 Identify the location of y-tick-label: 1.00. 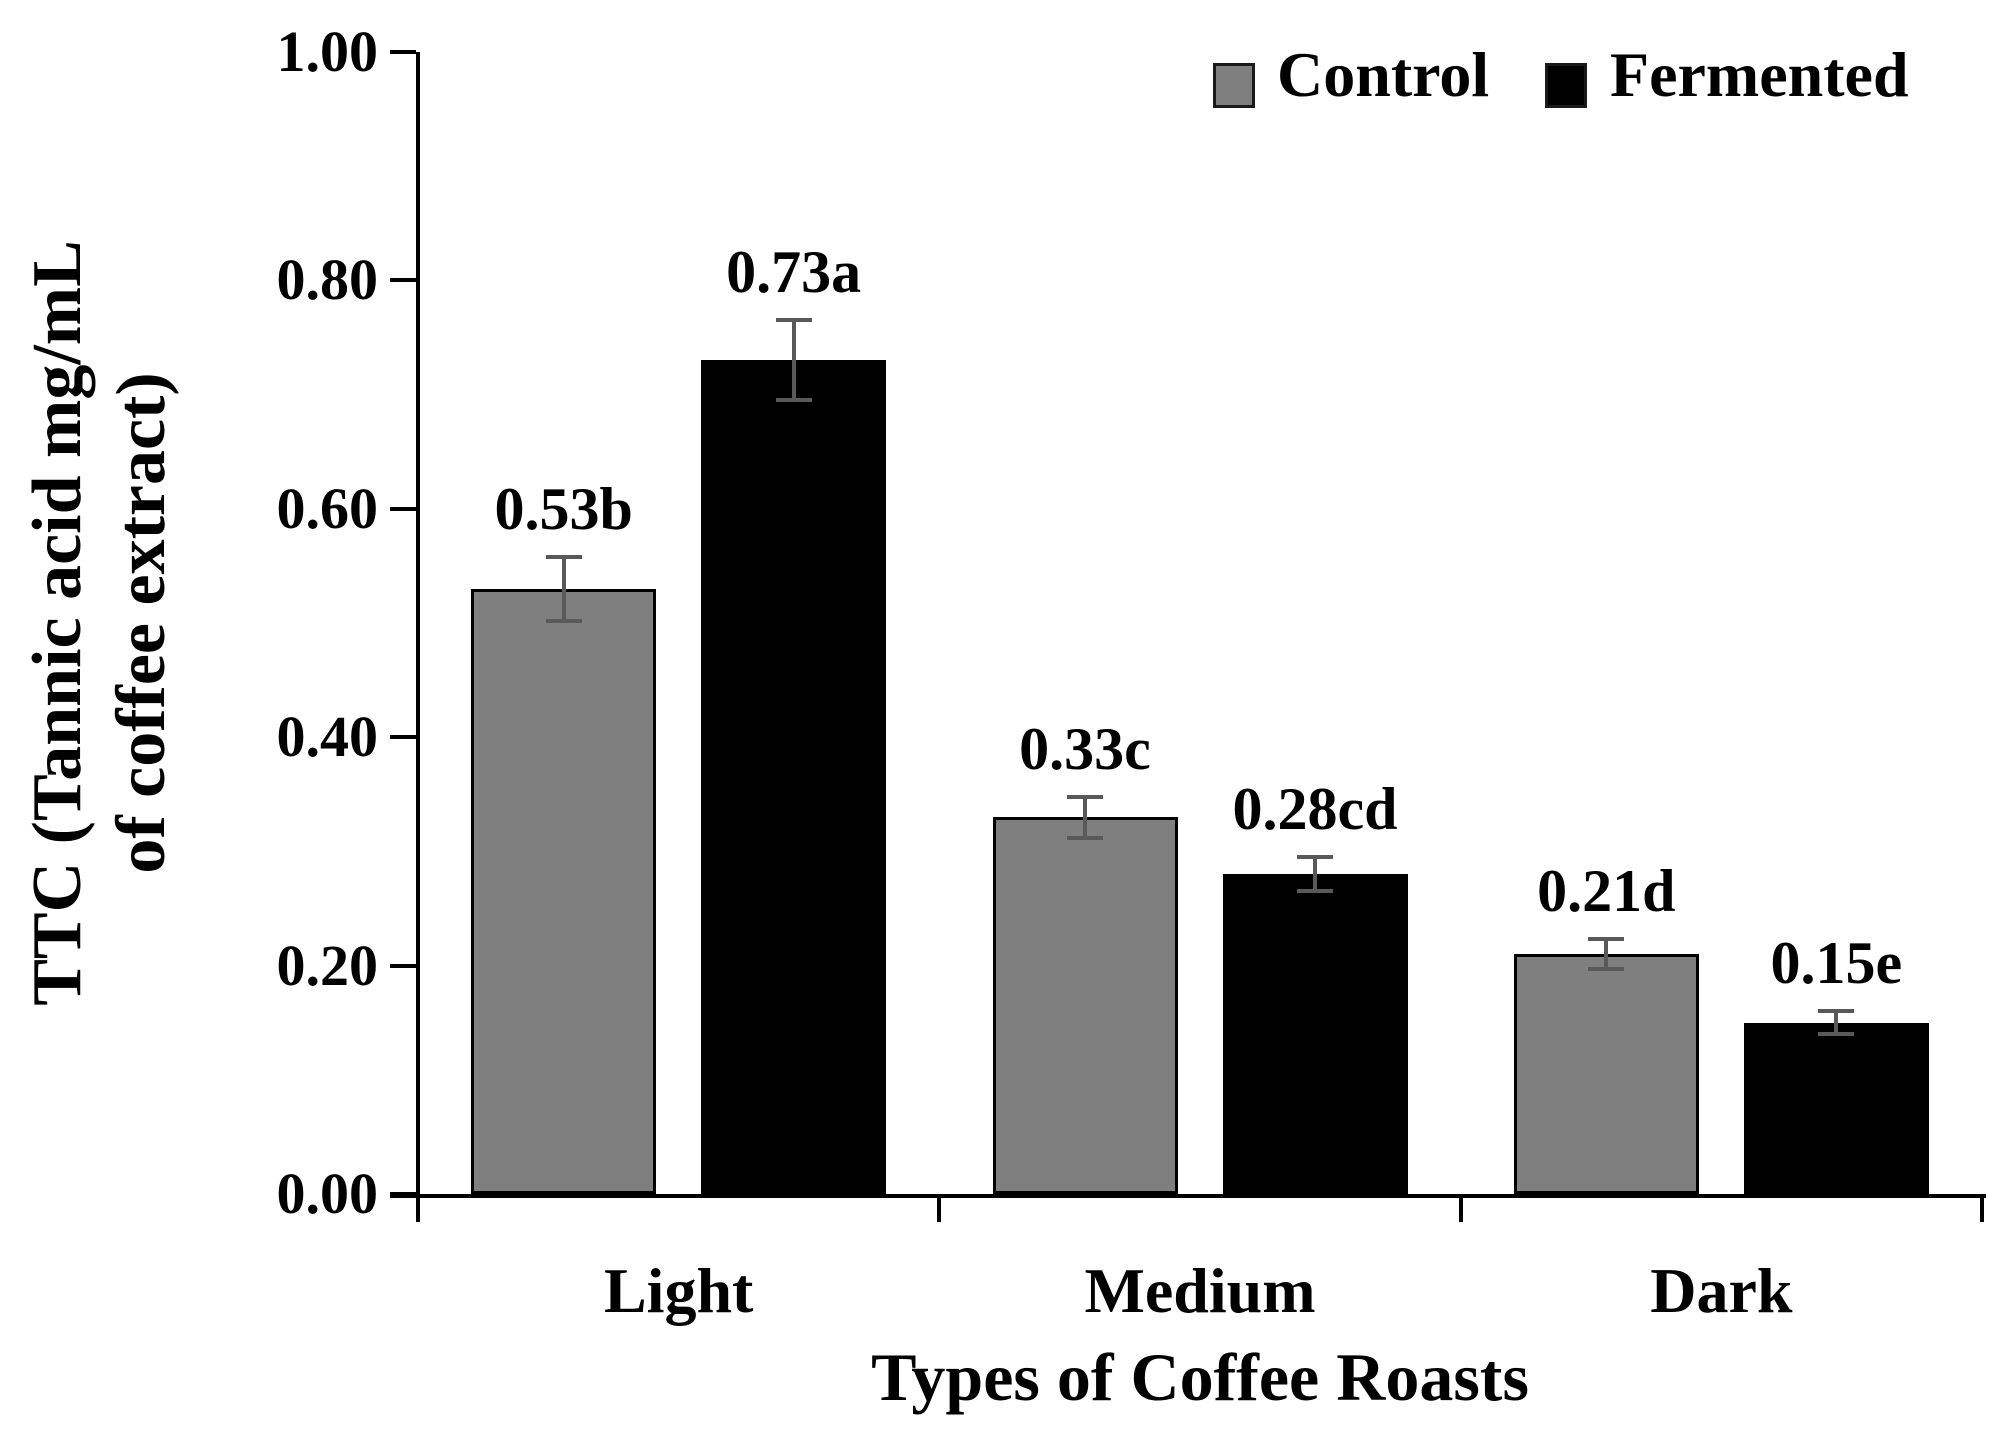
(327, 51).